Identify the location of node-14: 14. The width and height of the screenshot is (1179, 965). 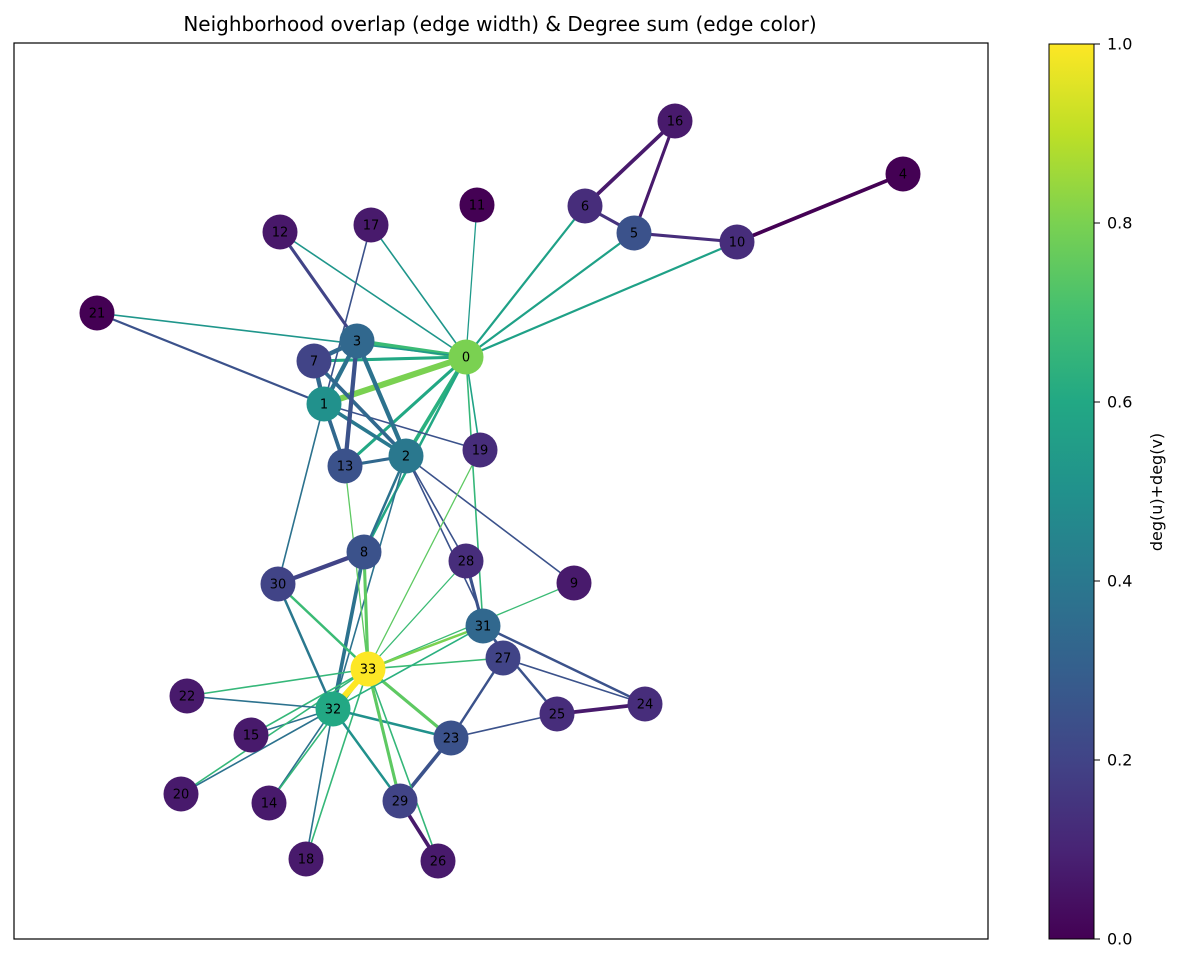
(269, 803).